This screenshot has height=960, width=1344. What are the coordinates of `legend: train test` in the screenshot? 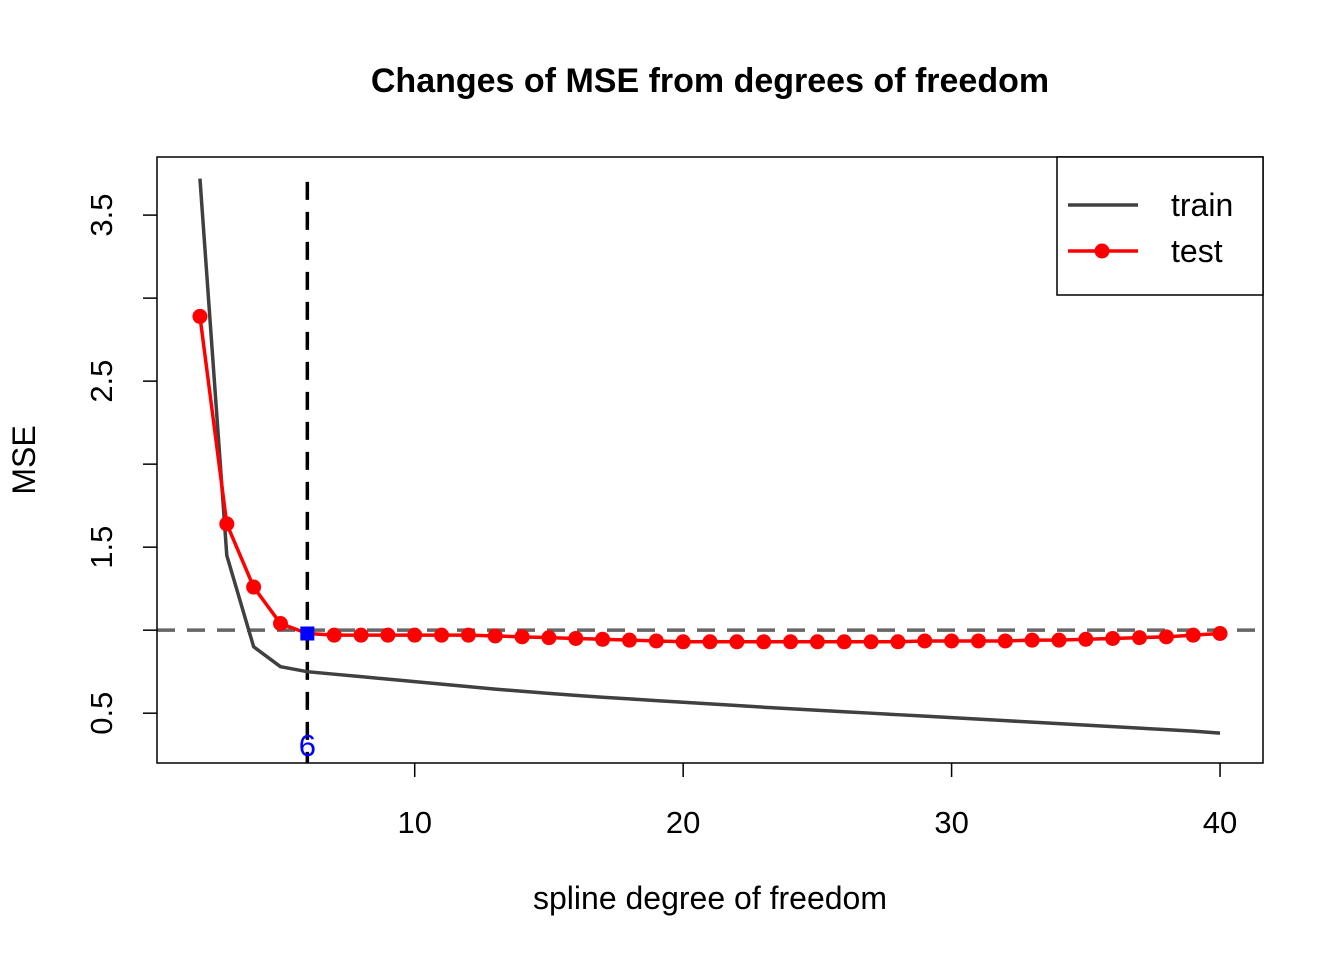 It's located at (1160, 226).